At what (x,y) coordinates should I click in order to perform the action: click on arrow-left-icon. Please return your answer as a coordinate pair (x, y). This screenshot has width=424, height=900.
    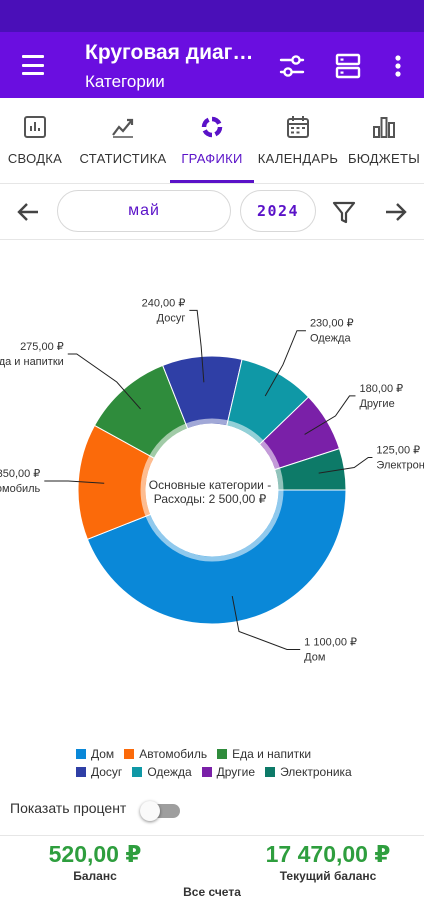
    Looking at the image, I should click on (28, 212).